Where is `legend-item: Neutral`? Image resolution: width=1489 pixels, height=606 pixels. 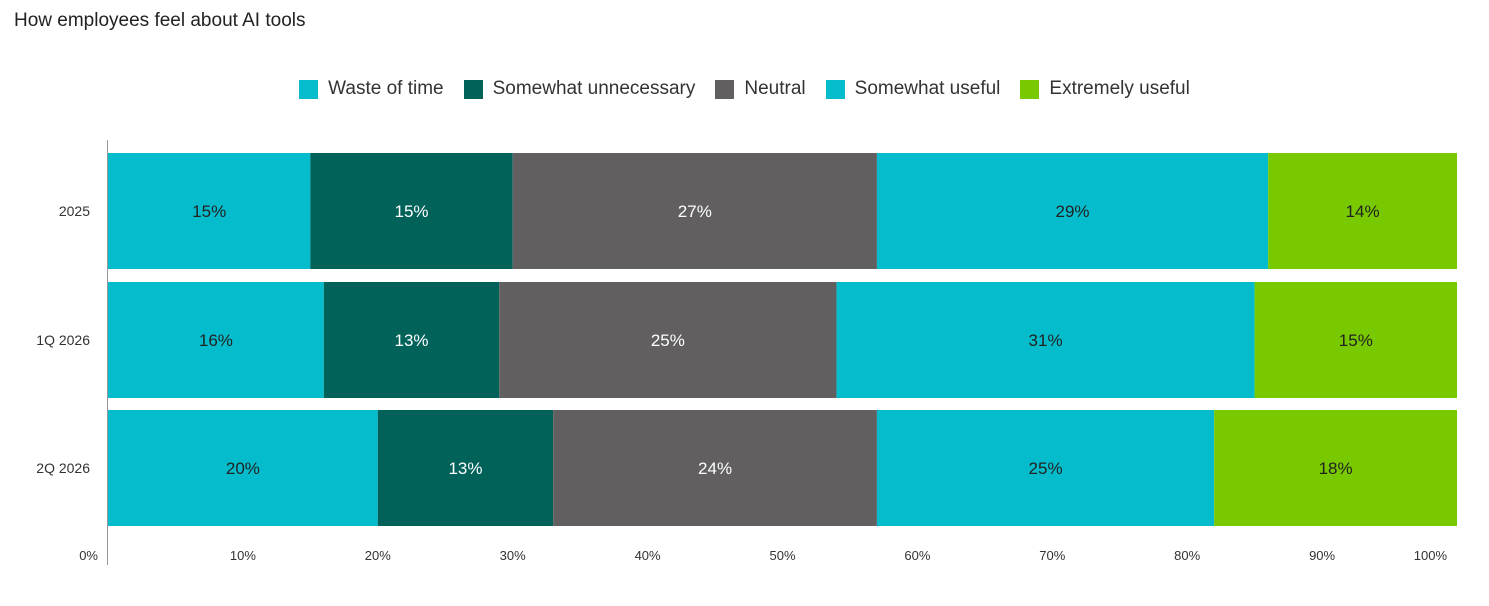
legend-item: Neutral is located at coordinates (760, 89).